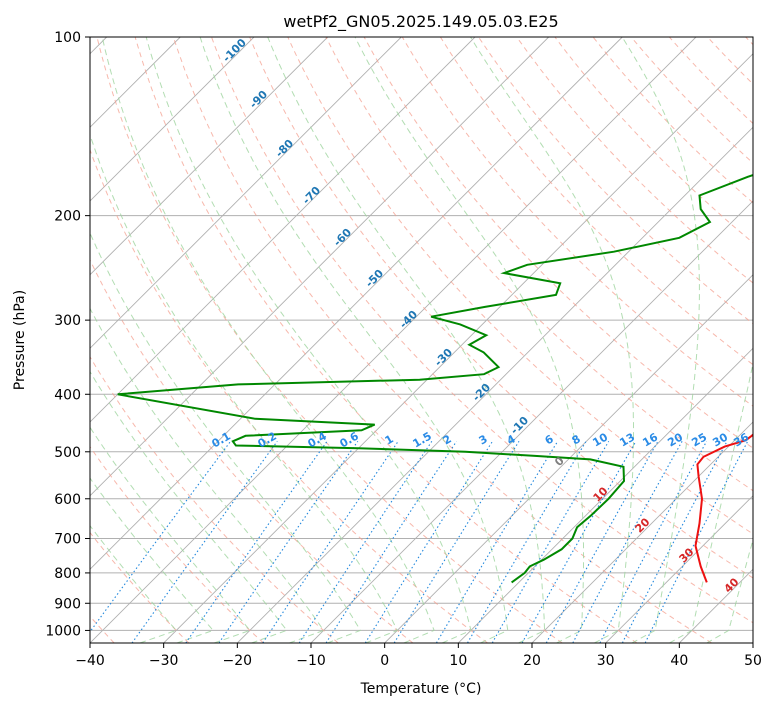 The height and width of the screenshot is (708, 775). Describe the element at coordinates (63, 631) in the screenshot. I see `y-tick-label: 1000` at that location.